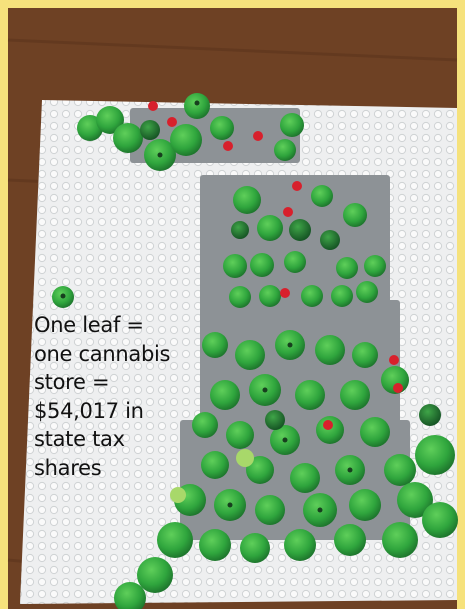  I want to click on caption-line: shares, so click(68, 467).